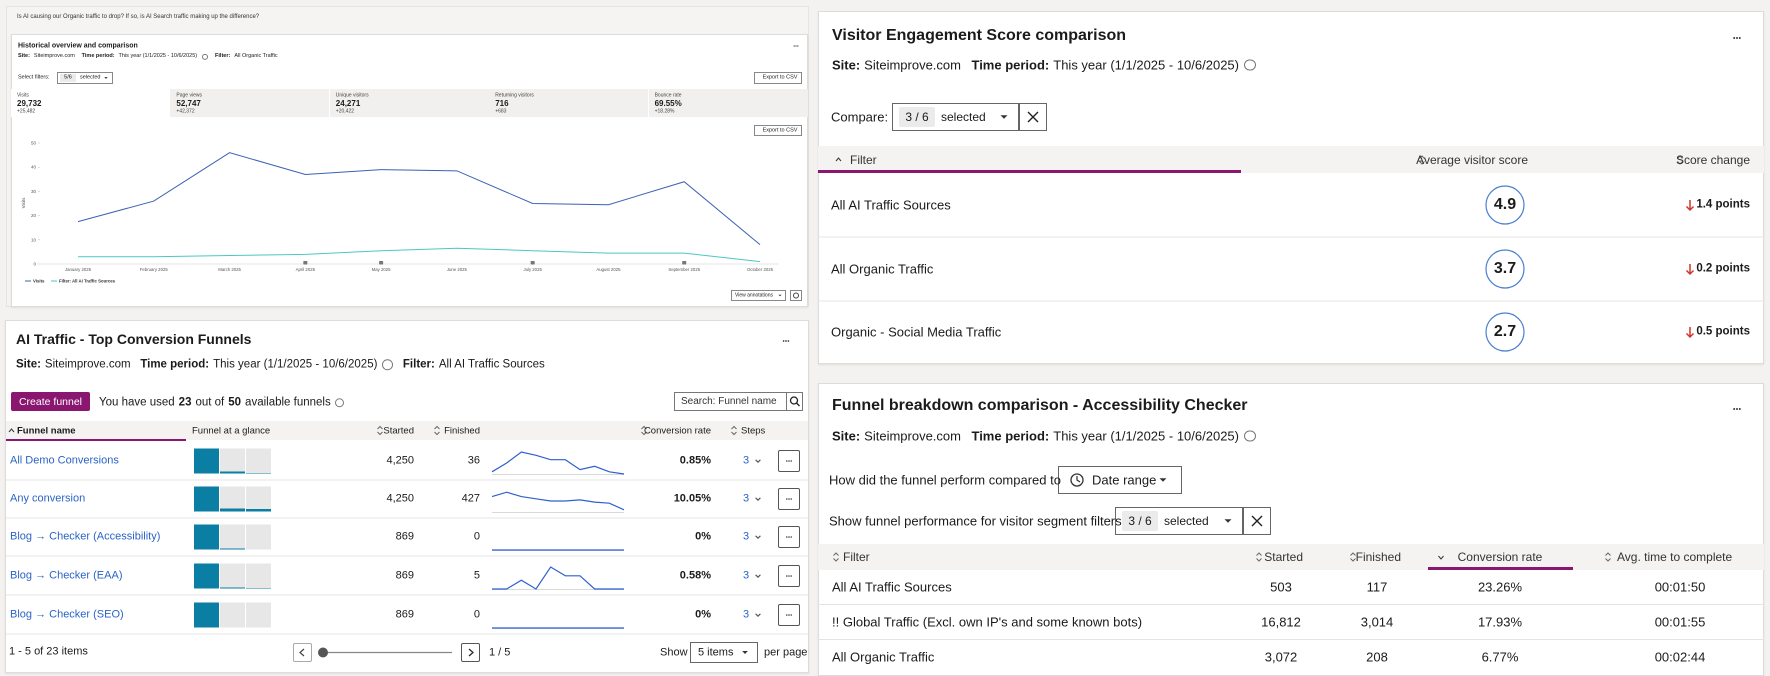 Image resolution: width=1770 pixels, height=676 pixels. Describe the element at coordinates (185, 402) in the screenshot. I see `used: 23` at that location.